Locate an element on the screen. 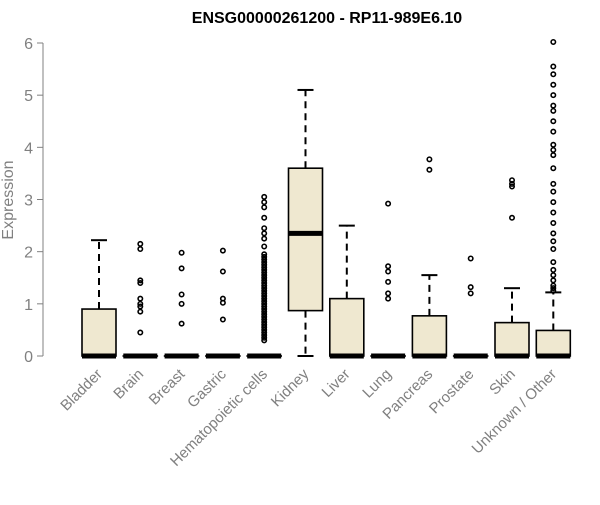 This screenshot has width=600, height=505. y-tick-label: 2 is located at coordinates (28, 253).